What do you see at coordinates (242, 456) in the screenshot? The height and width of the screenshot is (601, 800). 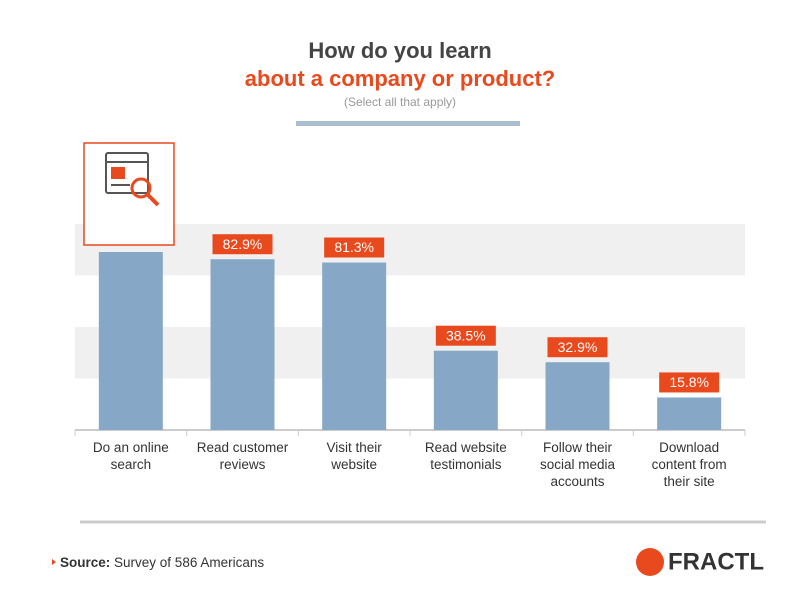 I see `x-tick-label: Read customer reviews` at bounding box center [242, 456].